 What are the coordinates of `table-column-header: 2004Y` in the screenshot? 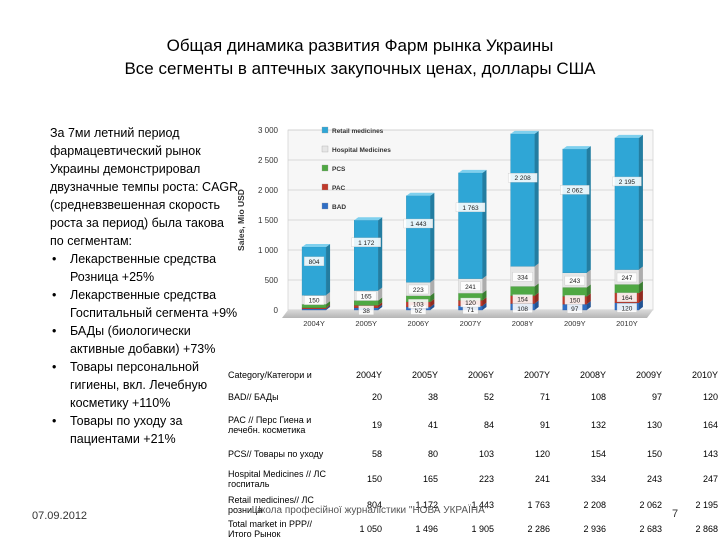 It's located at (368, 375).